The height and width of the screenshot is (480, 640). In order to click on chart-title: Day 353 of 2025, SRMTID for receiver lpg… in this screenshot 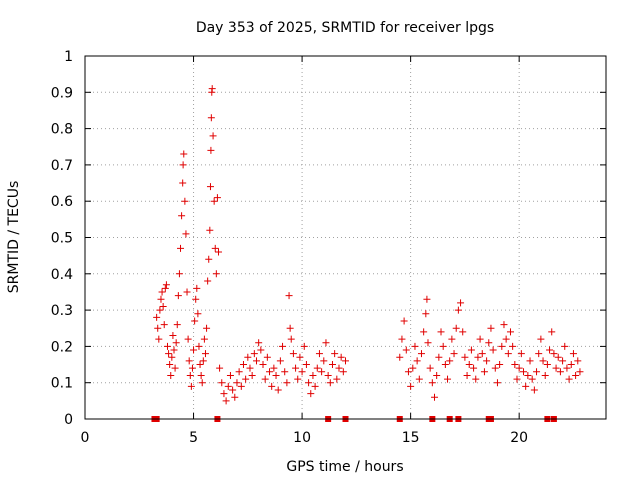, I will do `click(345, 28)`.